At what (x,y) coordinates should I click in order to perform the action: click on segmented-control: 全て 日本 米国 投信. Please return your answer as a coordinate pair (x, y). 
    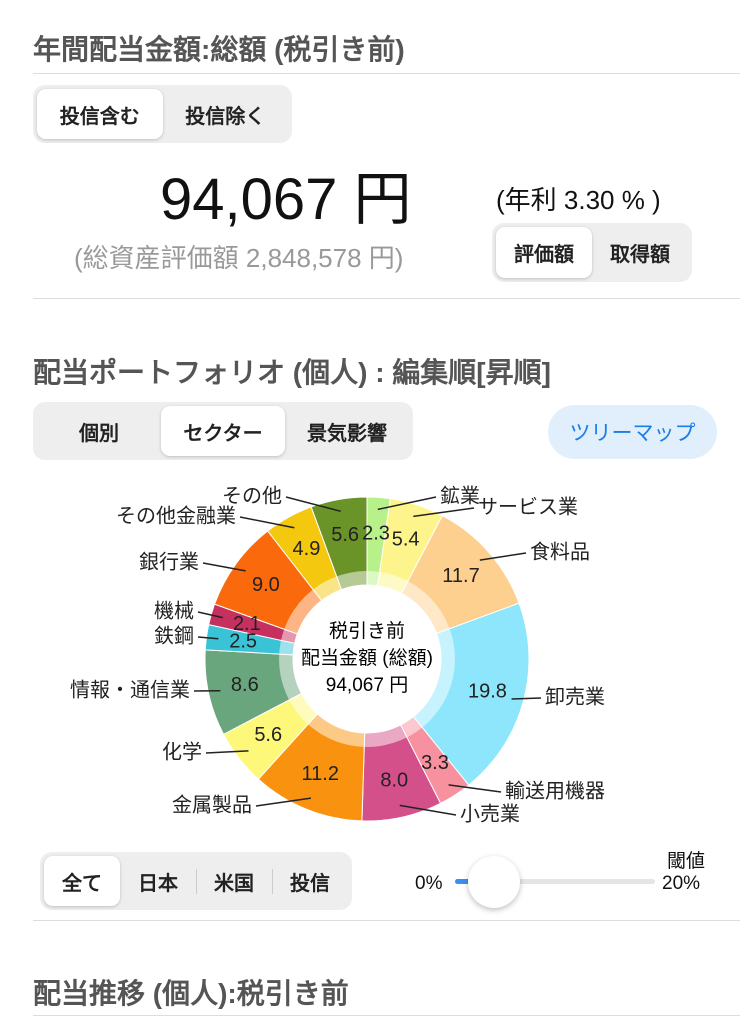
    Looking at the image, I should click on (196, 881).